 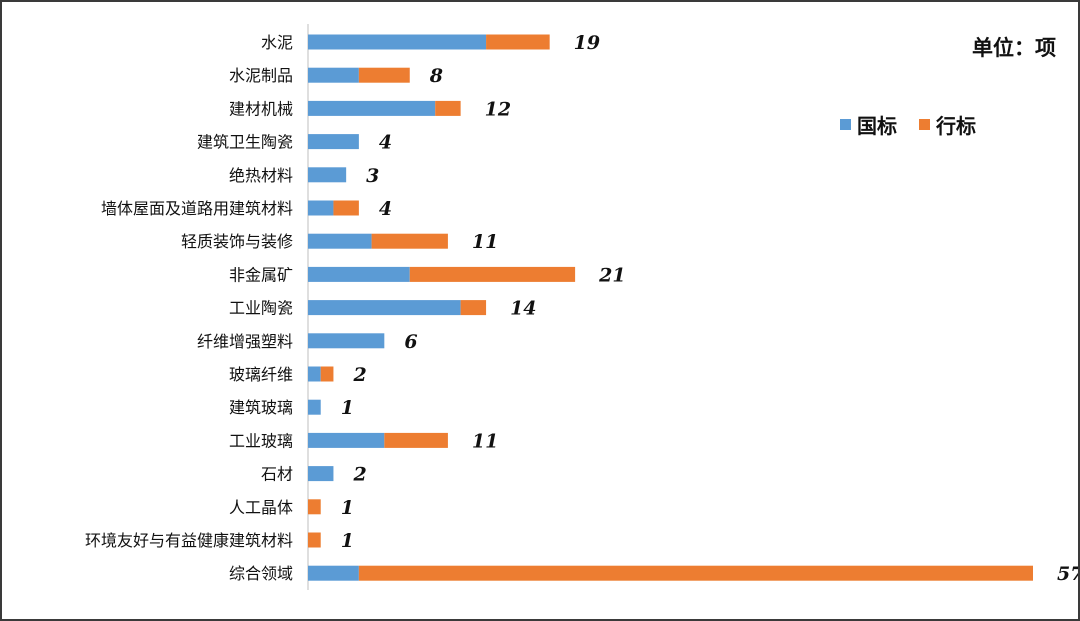 What do you see at coordinates (261, 507) in the screenshot?
I see `category-label: 人工晶体` at bounding box center [261, 507].